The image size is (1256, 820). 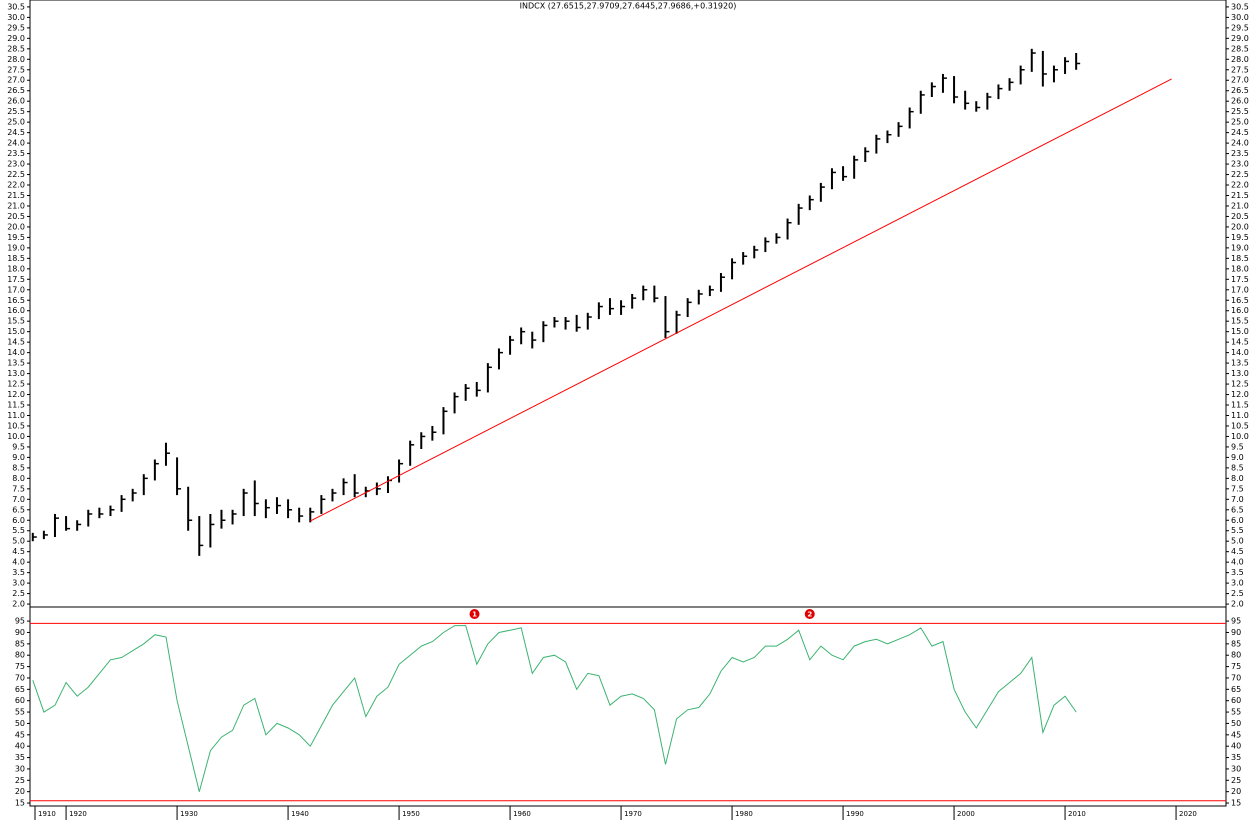 I want to click on y-tick-label: 19.5, so click(x=16, y=237).